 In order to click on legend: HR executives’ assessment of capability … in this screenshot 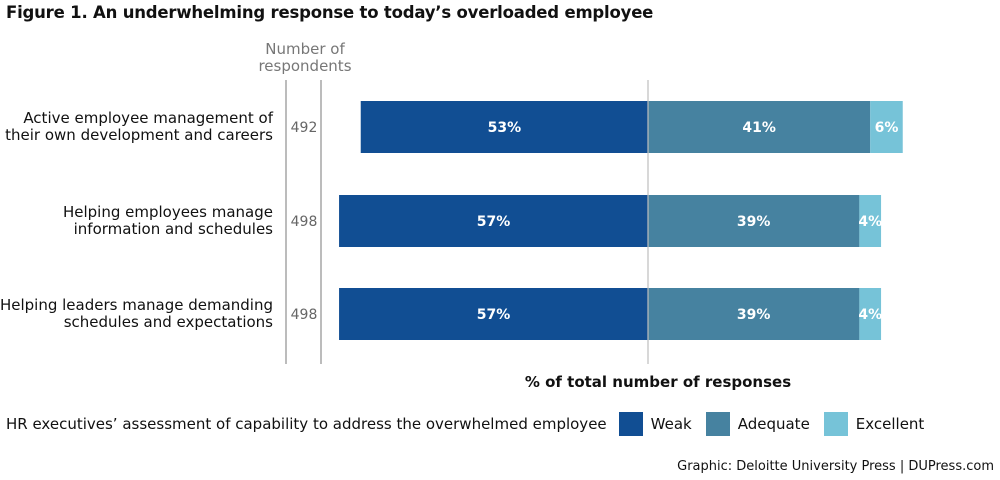, I will do `click(472, 424)`.